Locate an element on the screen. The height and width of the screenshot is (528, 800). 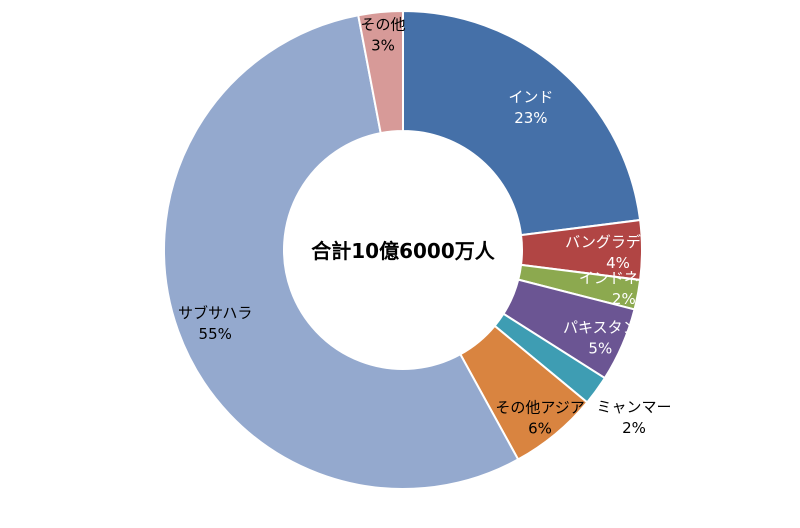
slice-8-name-label: その他 is located at coordinates (382, 24).